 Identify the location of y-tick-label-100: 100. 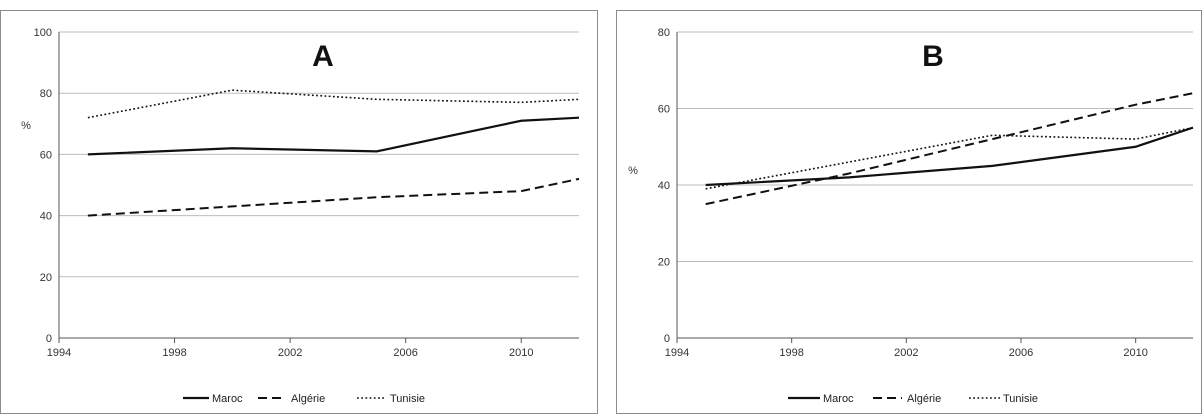
(43, 33).